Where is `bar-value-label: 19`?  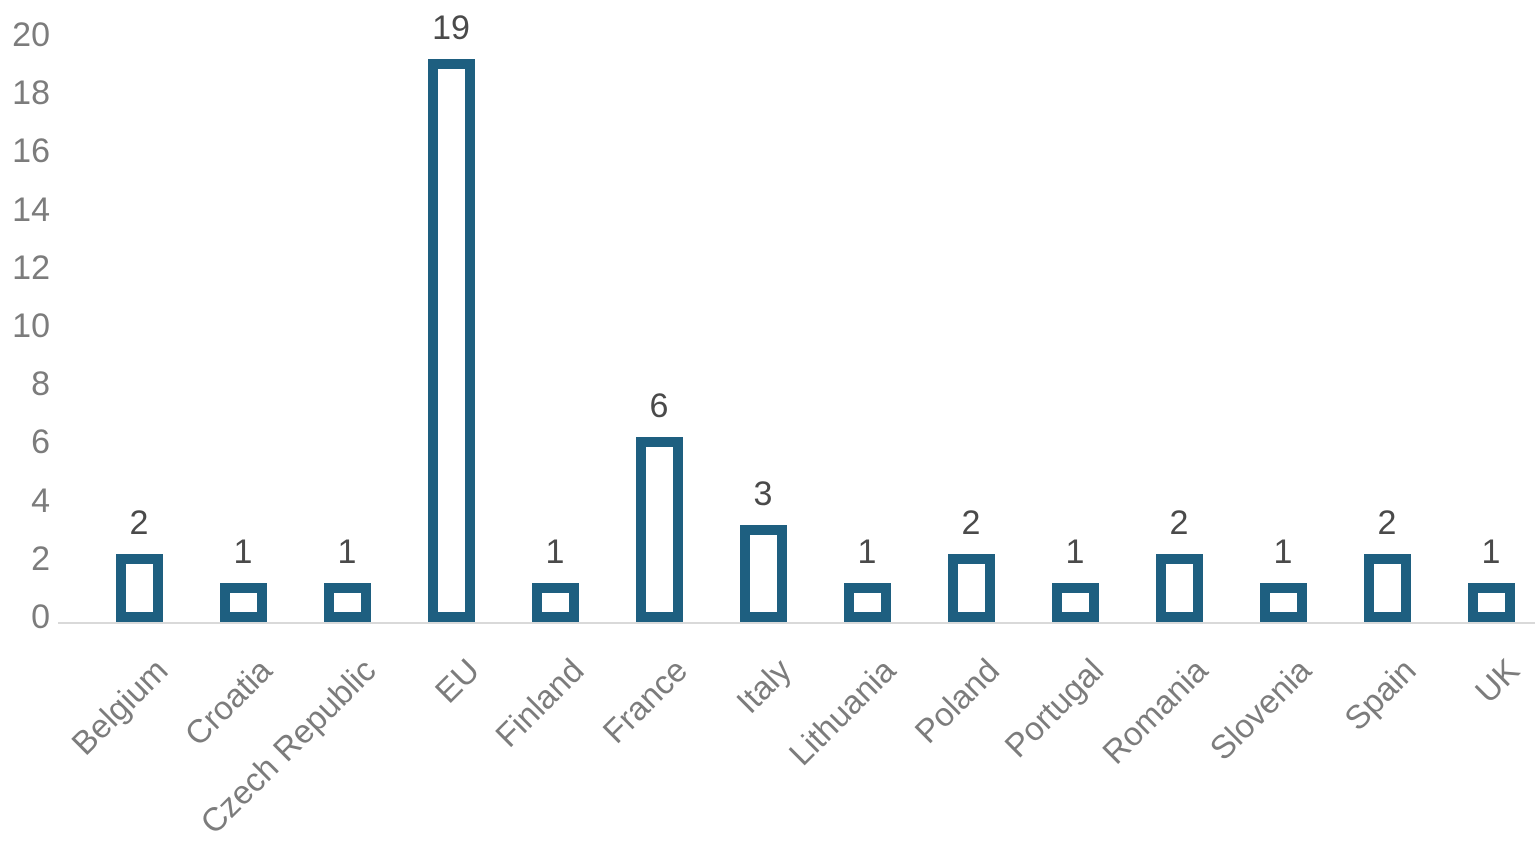 bar-value-label: 19 is located at coordinates (451, 28).